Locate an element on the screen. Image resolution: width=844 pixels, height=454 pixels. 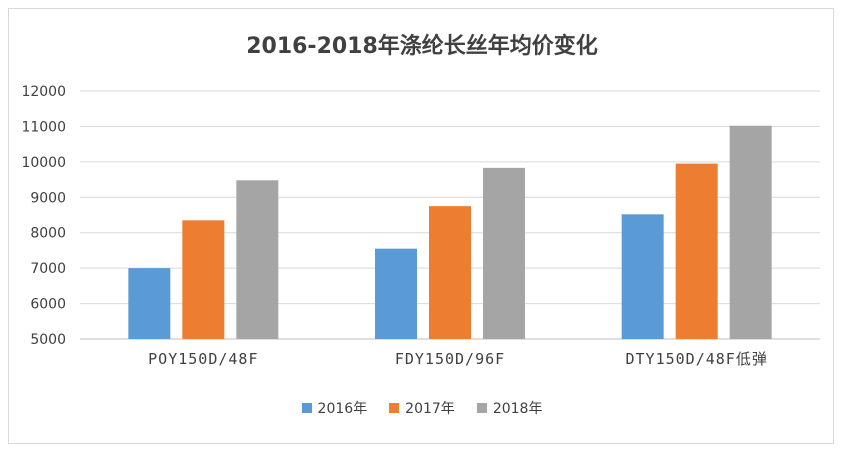
bar-2016年-FDY150D/96F is located at coordinates (396, 293).